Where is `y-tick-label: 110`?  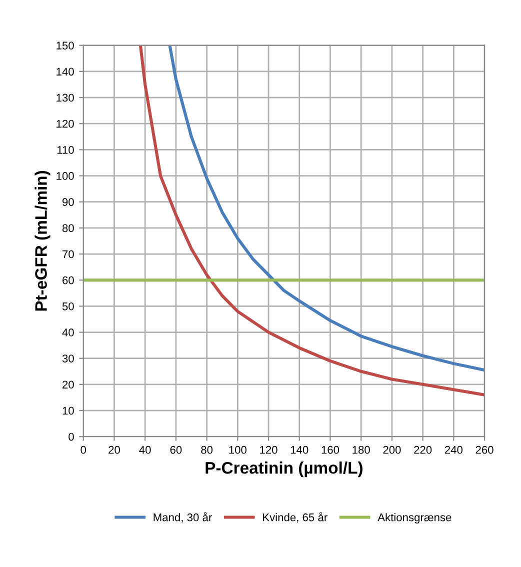
y-tick-label: 110 is located at coordinates (65, 150).